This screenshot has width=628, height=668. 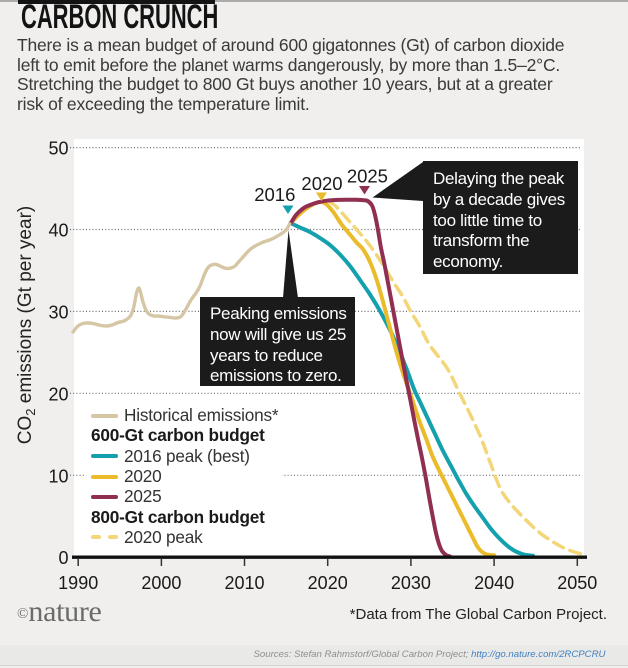 What do you see at coordinates (577, 583) in the screenshot?
I see `svg-text: 2050` at bounding box center [577, 583].